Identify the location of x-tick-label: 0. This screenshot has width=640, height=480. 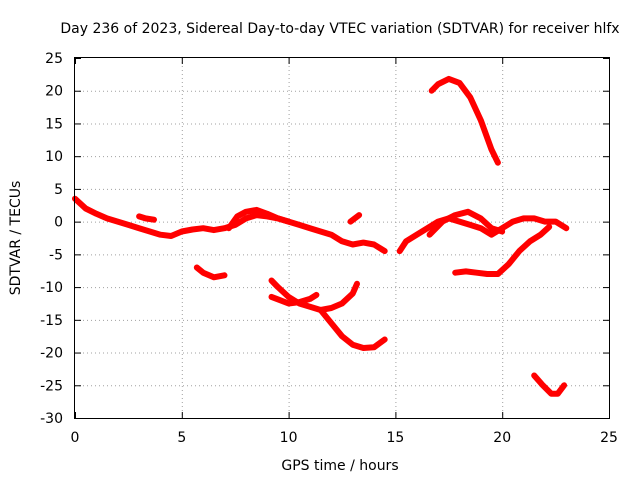
(75, 438).